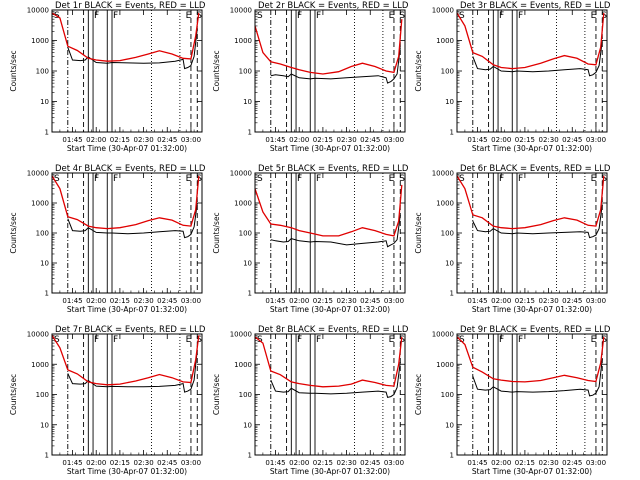 This screenshot has width=640, height=480. I want to click on panel-8-xlabel: Start Time (30-Apr-07 01:32:00), so click(330, 471).